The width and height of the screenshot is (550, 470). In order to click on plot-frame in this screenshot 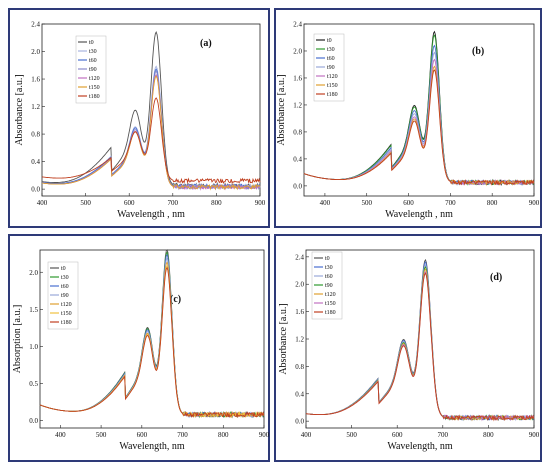, I will do `click(151, 110)`.